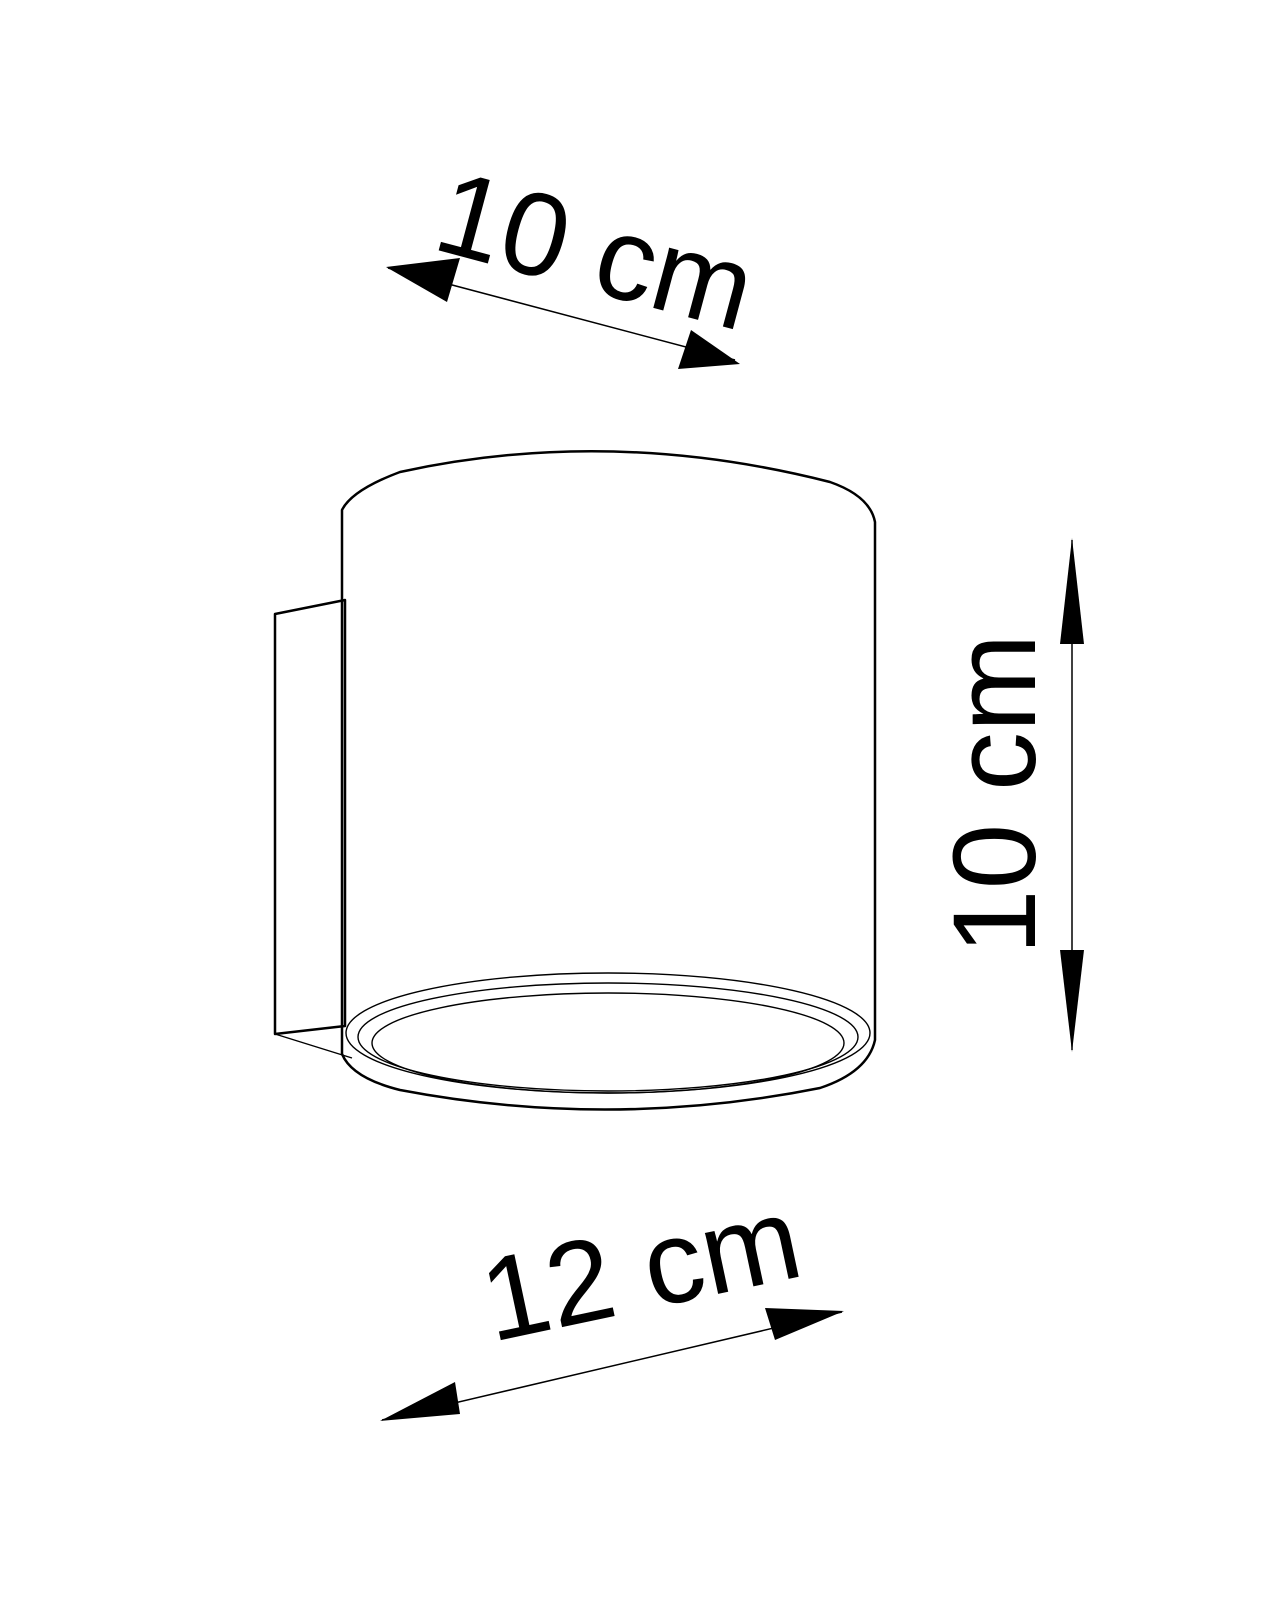 This screenshot has height=1600, width=1280. What do you see at coordinates (1072, 1001) in the screenshot?
I see `height-arrow-bottom` at bounding box center [1072, 1001].